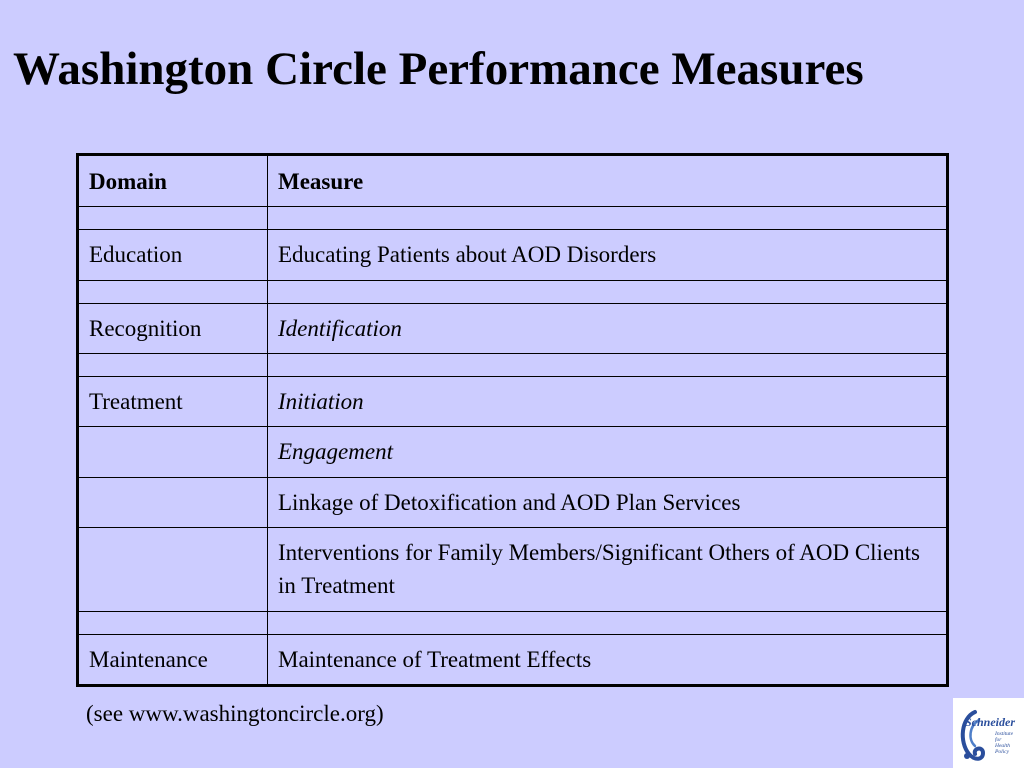  I want to click on measure-cell: Maintenance of Treatment Effects, so click(607, 660).